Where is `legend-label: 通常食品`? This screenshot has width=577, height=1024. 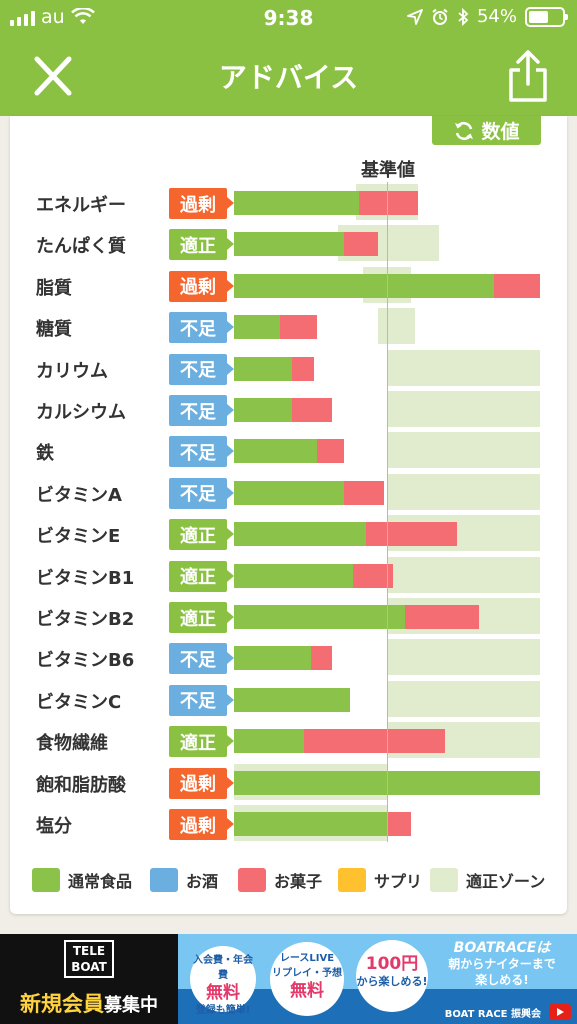 legend-label: 通常食品 is located at coordinates (100, 881).